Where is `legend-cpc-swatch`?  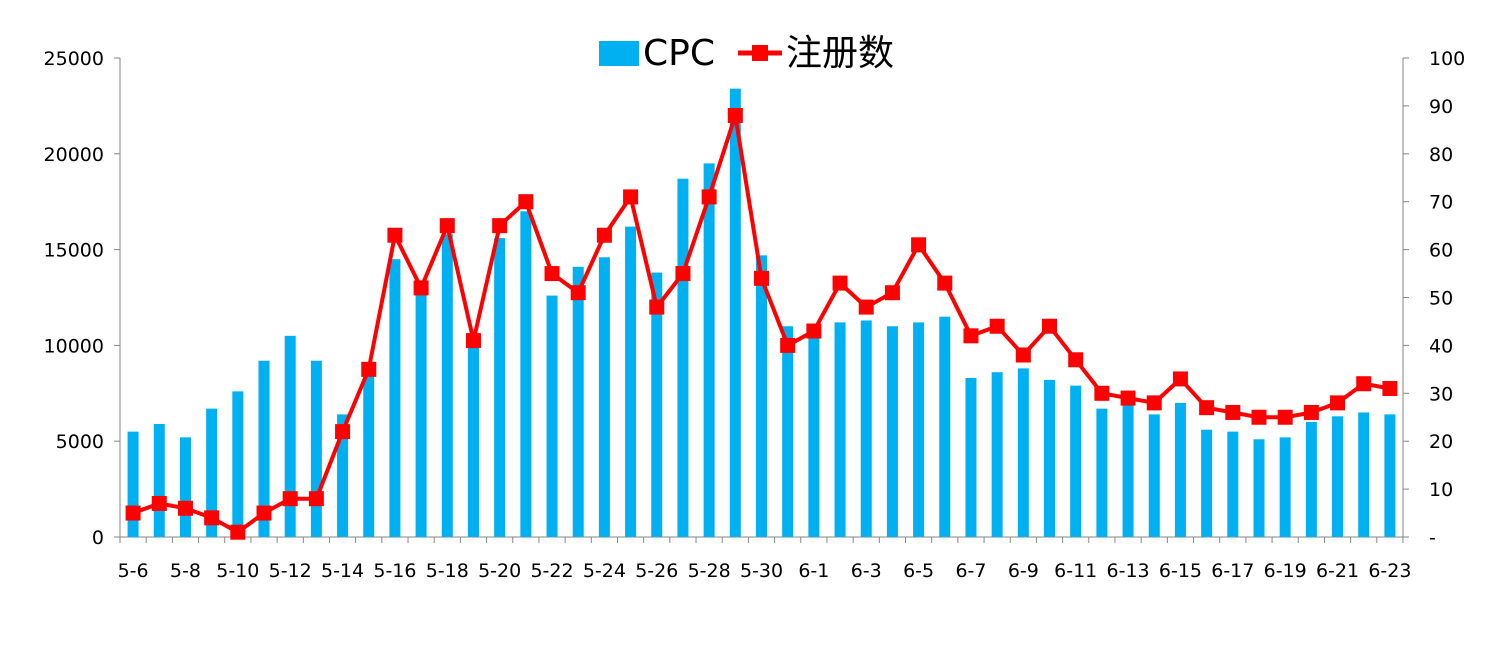 legend-cpc-swatch is located at coordinates (619, 53).